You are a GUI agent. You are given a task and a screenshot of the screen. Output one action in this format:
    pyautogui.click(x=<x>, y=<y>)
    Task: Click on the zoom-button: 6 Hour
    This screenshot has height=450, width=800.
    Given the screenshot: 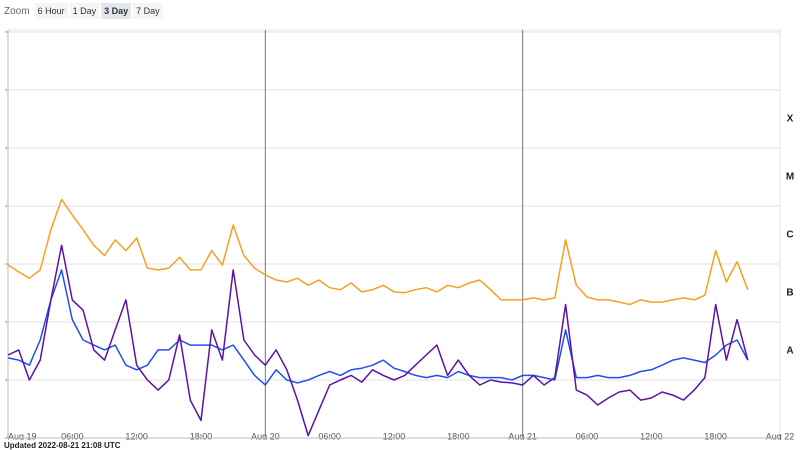 What is the action you would take?
    pyautogui.click(x=51, y=11)
    